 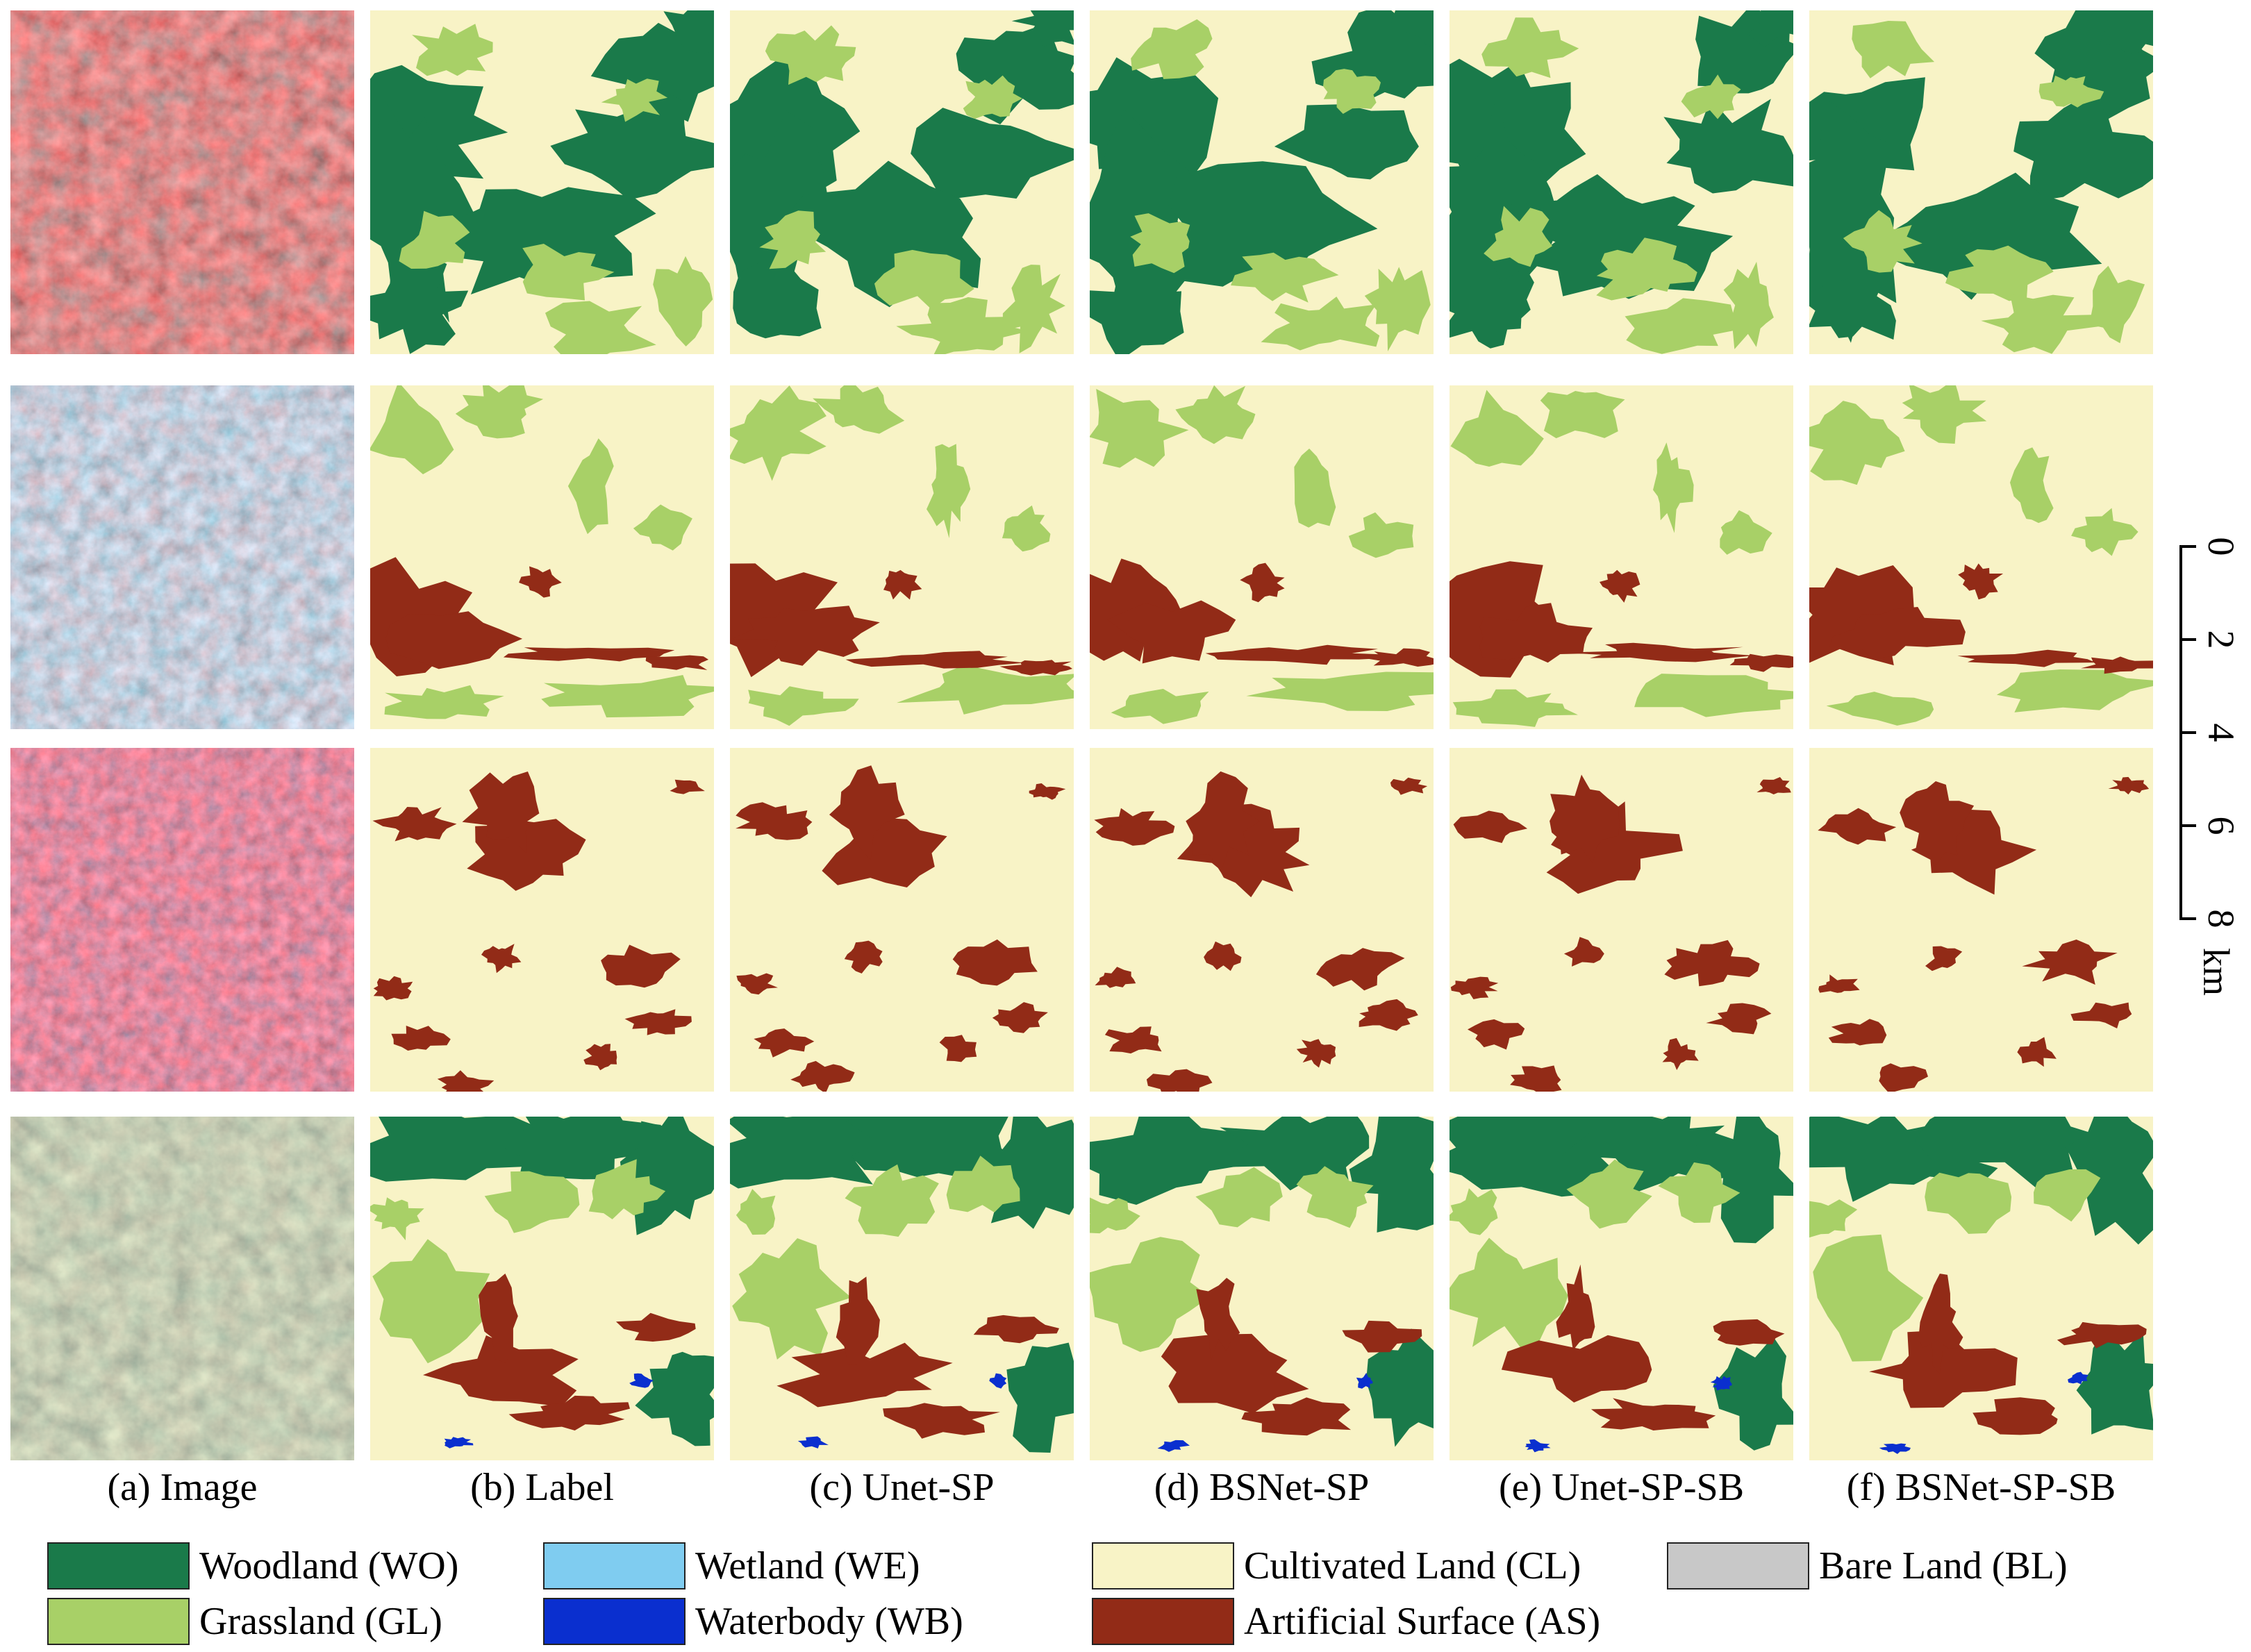 I want to click on legend-item-grassland: Grassland (GL), so click(x=244, y=1622).